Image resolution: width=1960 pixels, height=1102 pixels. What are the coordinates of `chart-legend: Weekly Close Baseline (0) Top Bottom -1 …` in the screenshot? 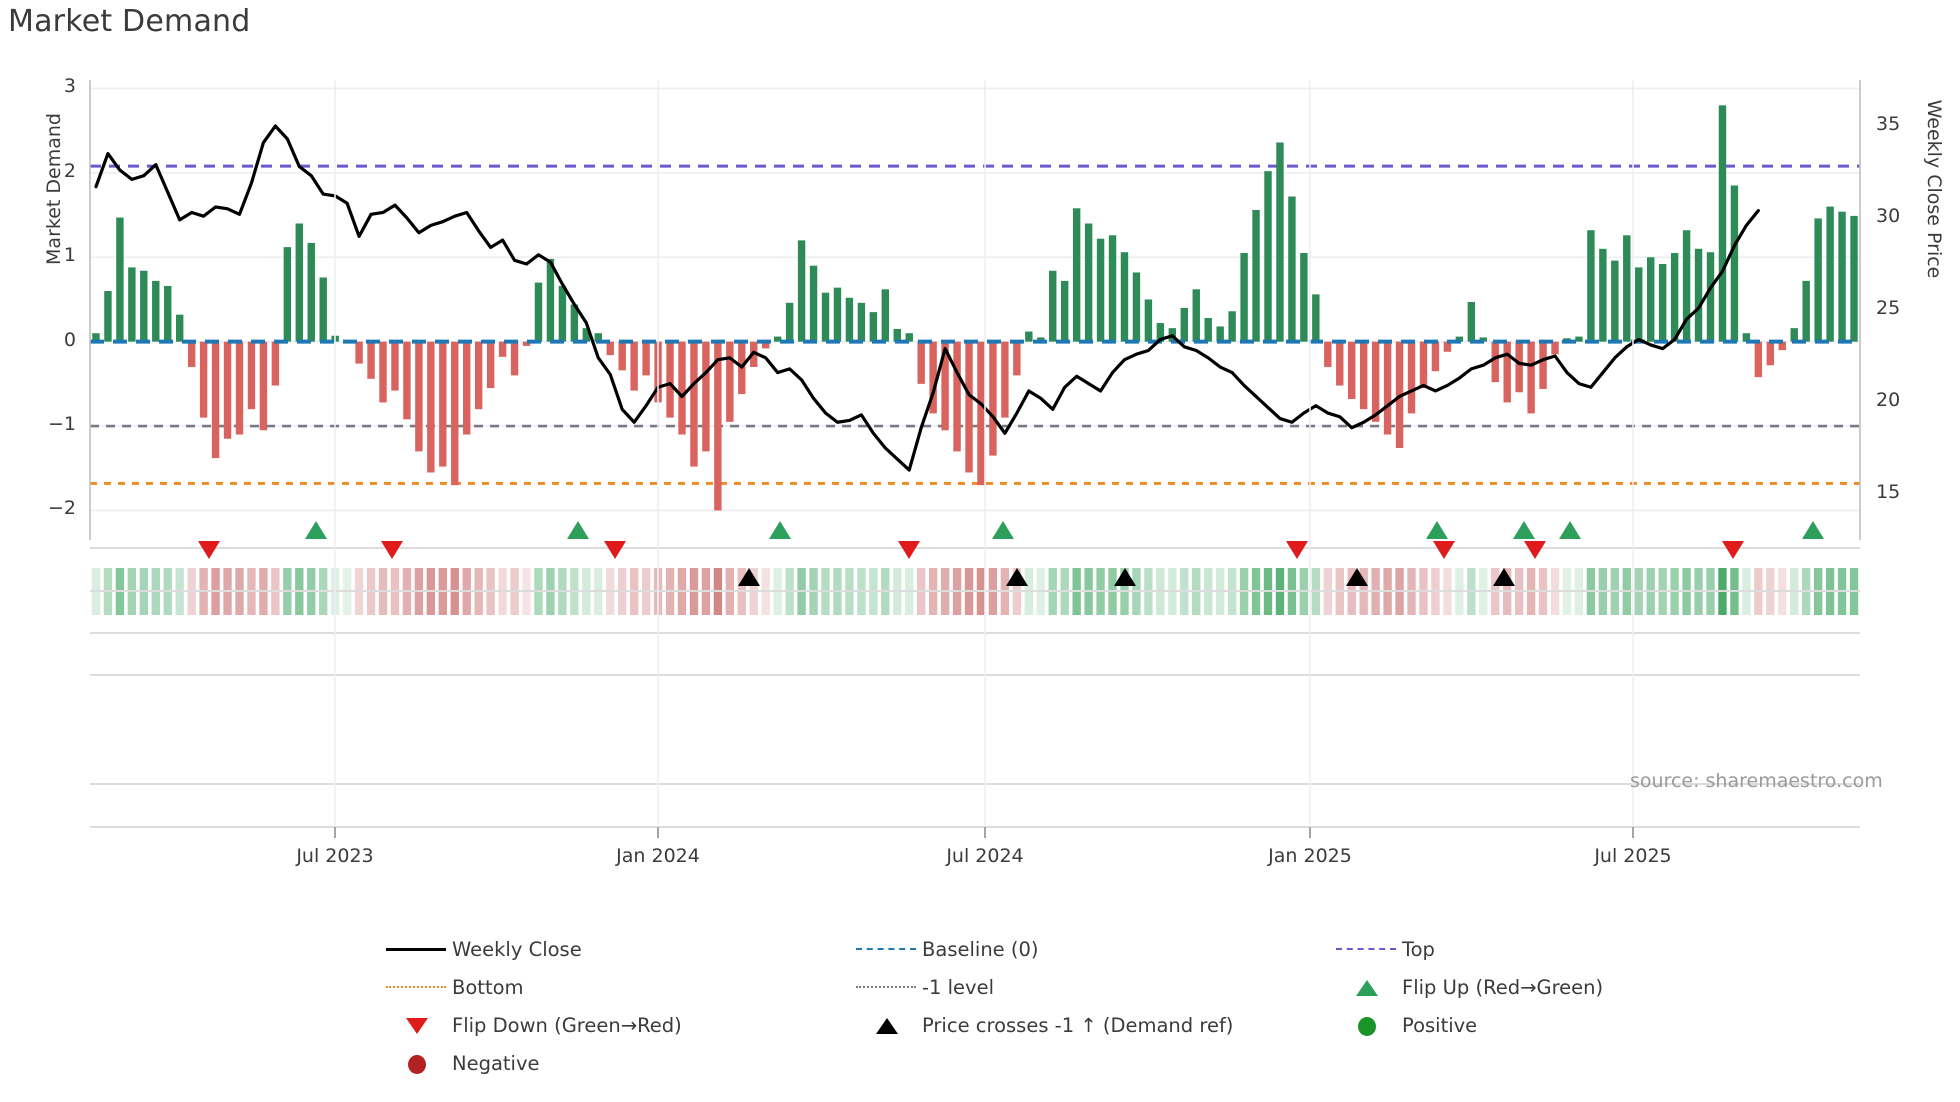 It's located at (1050, 1006).